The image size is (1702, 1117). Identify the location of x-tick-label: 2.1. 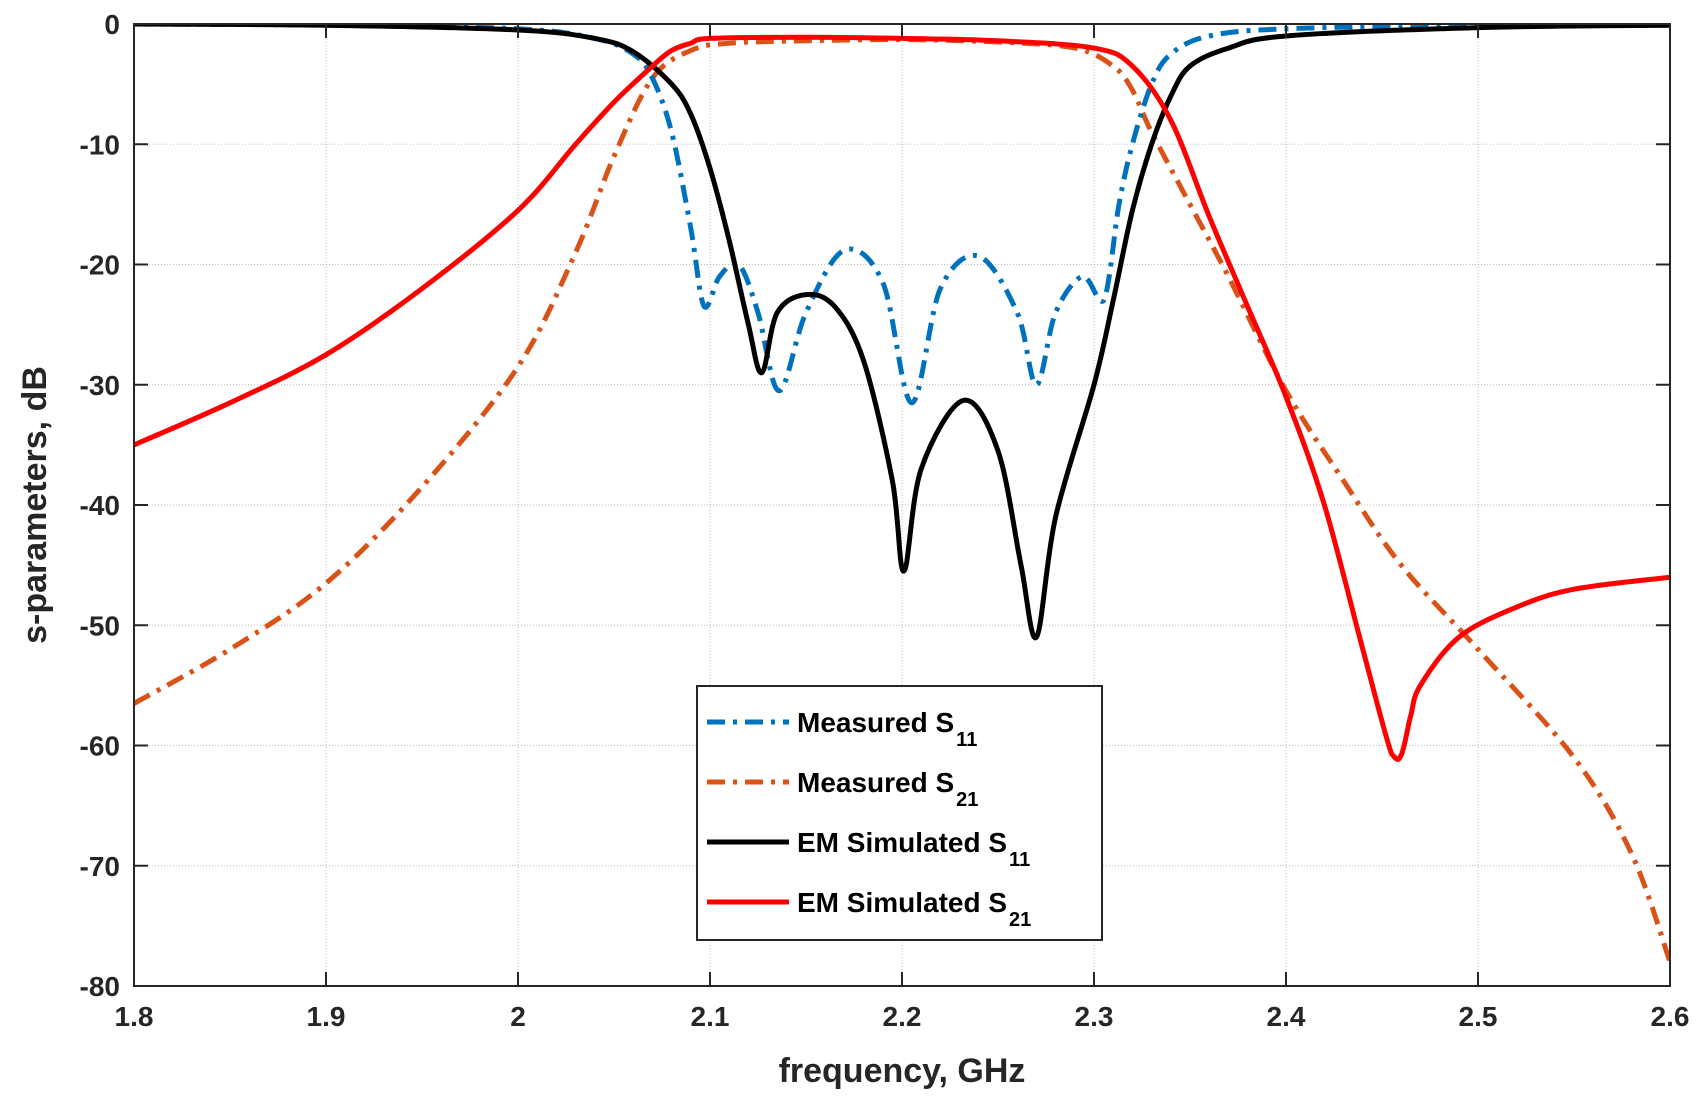
(710, 1016).